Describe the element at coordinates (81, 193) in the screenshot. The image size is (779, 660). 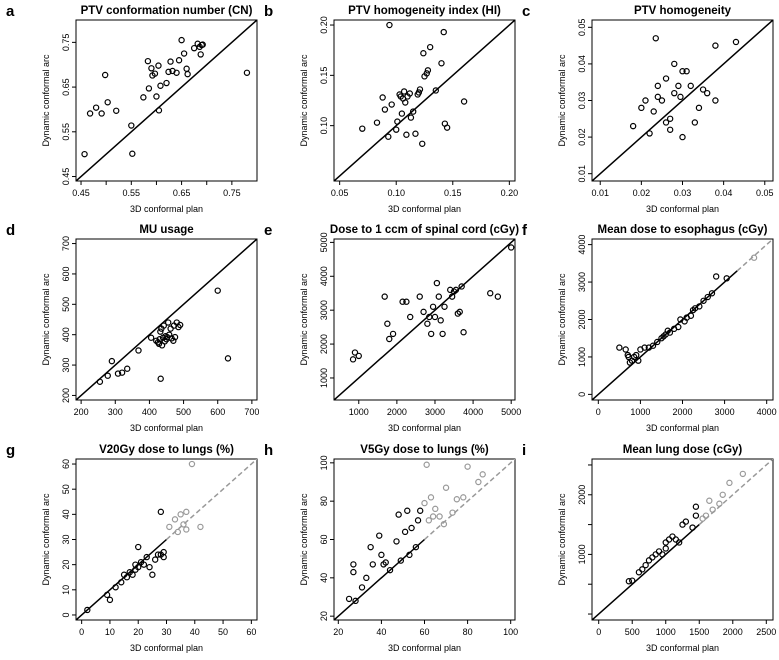
I see `x-tick-label: 0.45` at that location.